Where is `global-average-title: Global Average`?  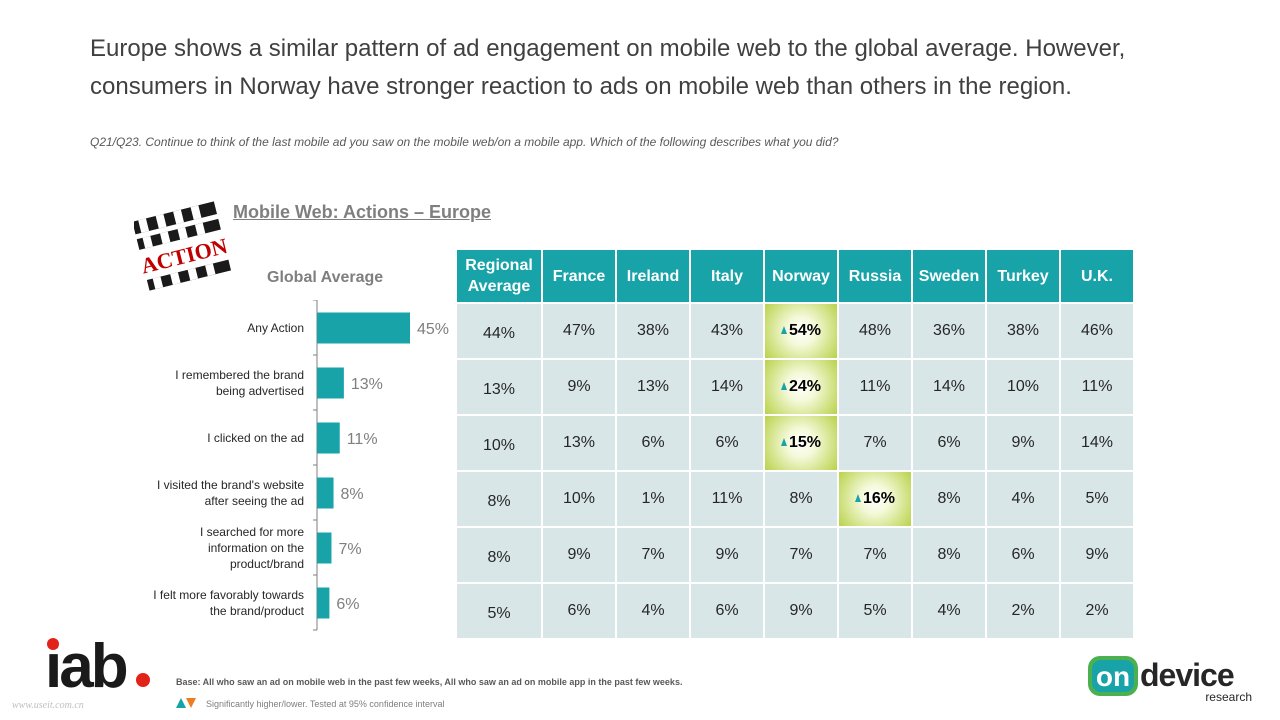 global-average-title: Global Average is located at coordinates (325, 277).